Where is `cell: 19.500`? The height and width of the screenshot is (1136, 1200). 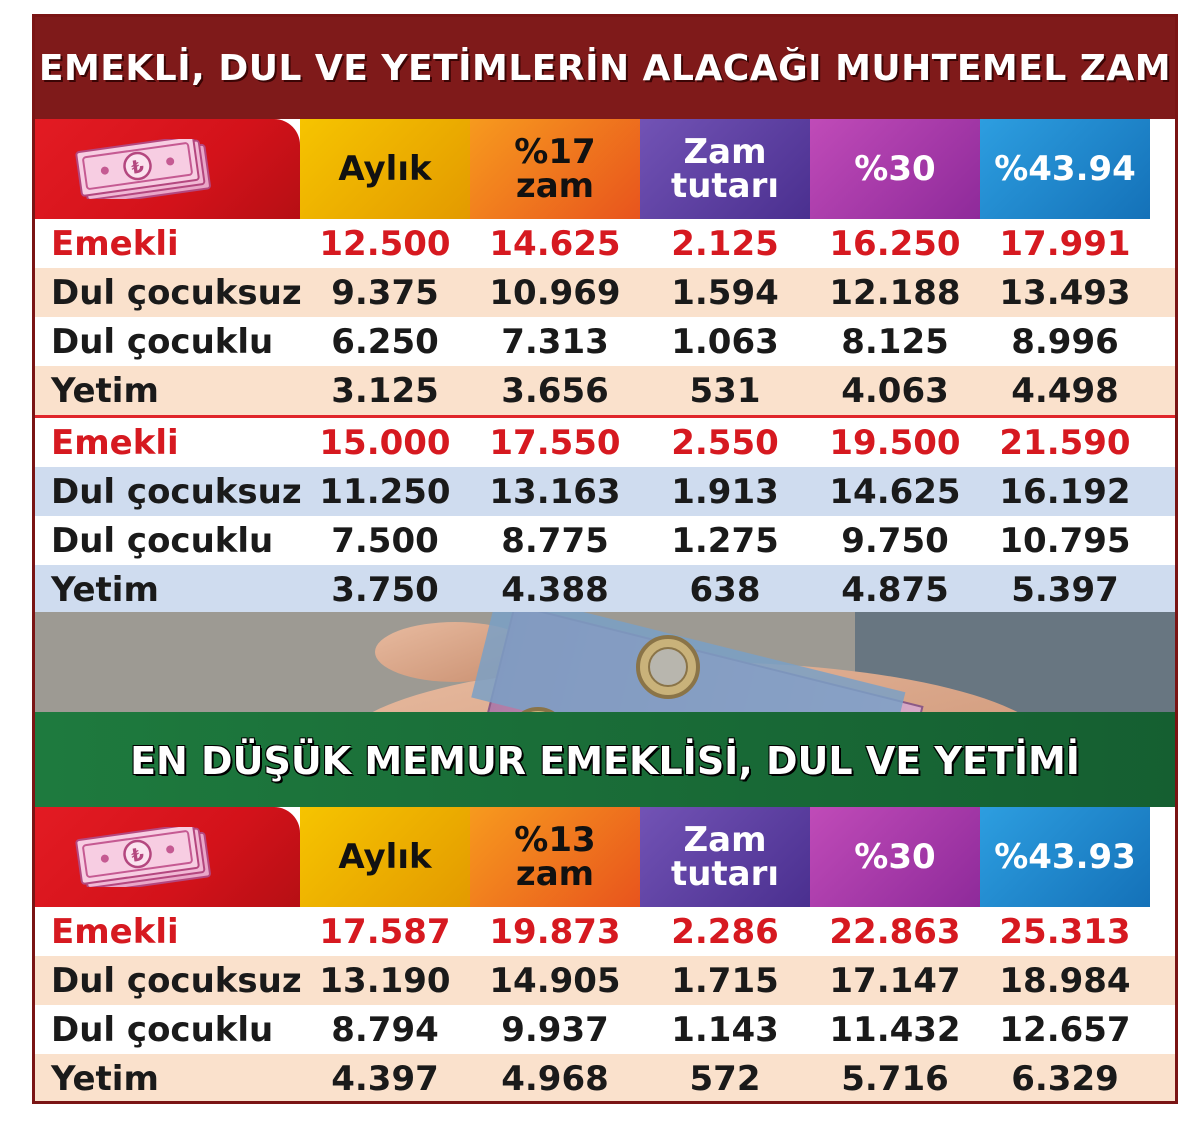 cell: 19.500 is located at coordinates (895, 442).